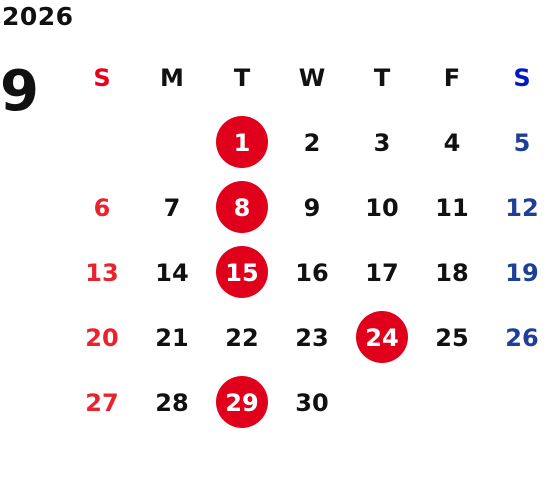 This screenshot has height=503, width=548. I want to click on day-number: 30, so click(312, 402).